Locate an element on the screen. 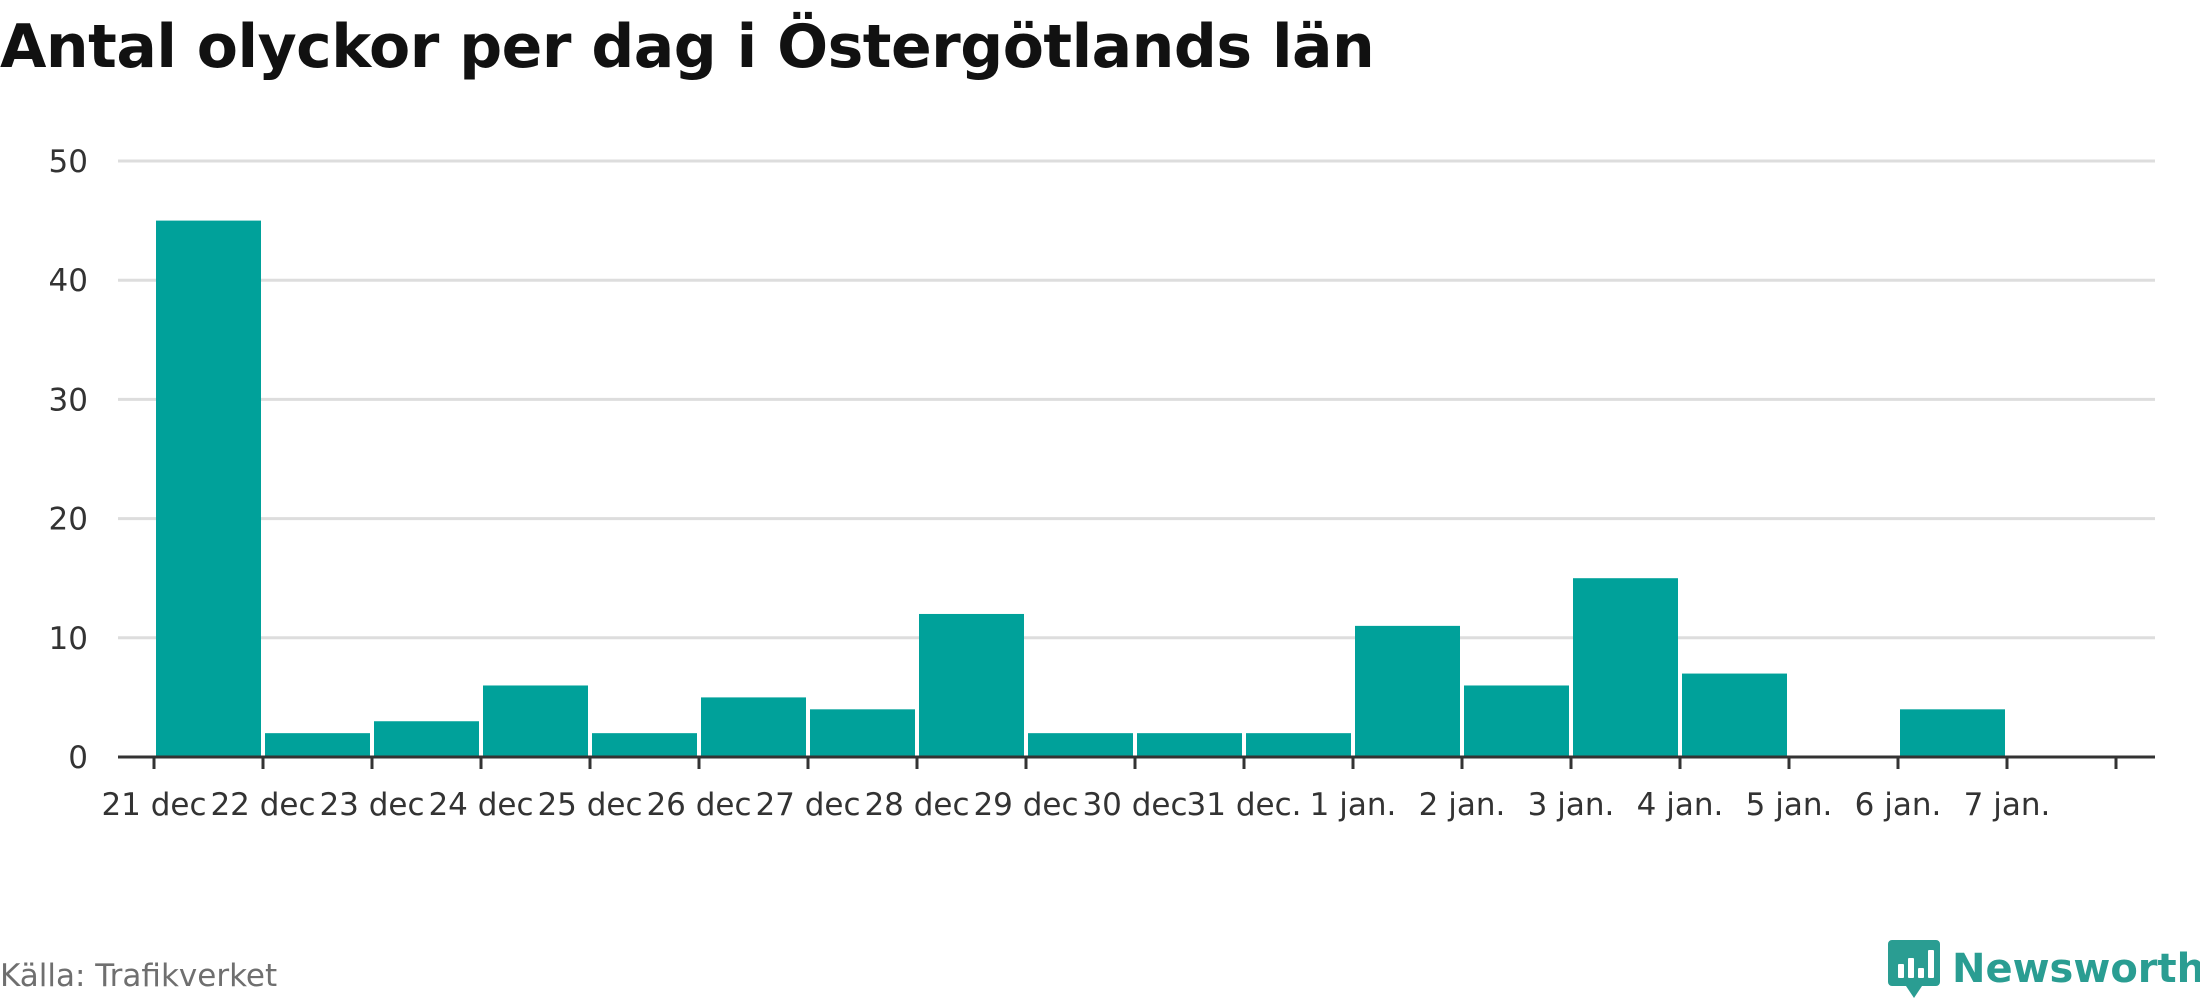 This screenshot has height=1000, width=2200. brand-logo: Newsworthy is located at coordinates (2044, 969).